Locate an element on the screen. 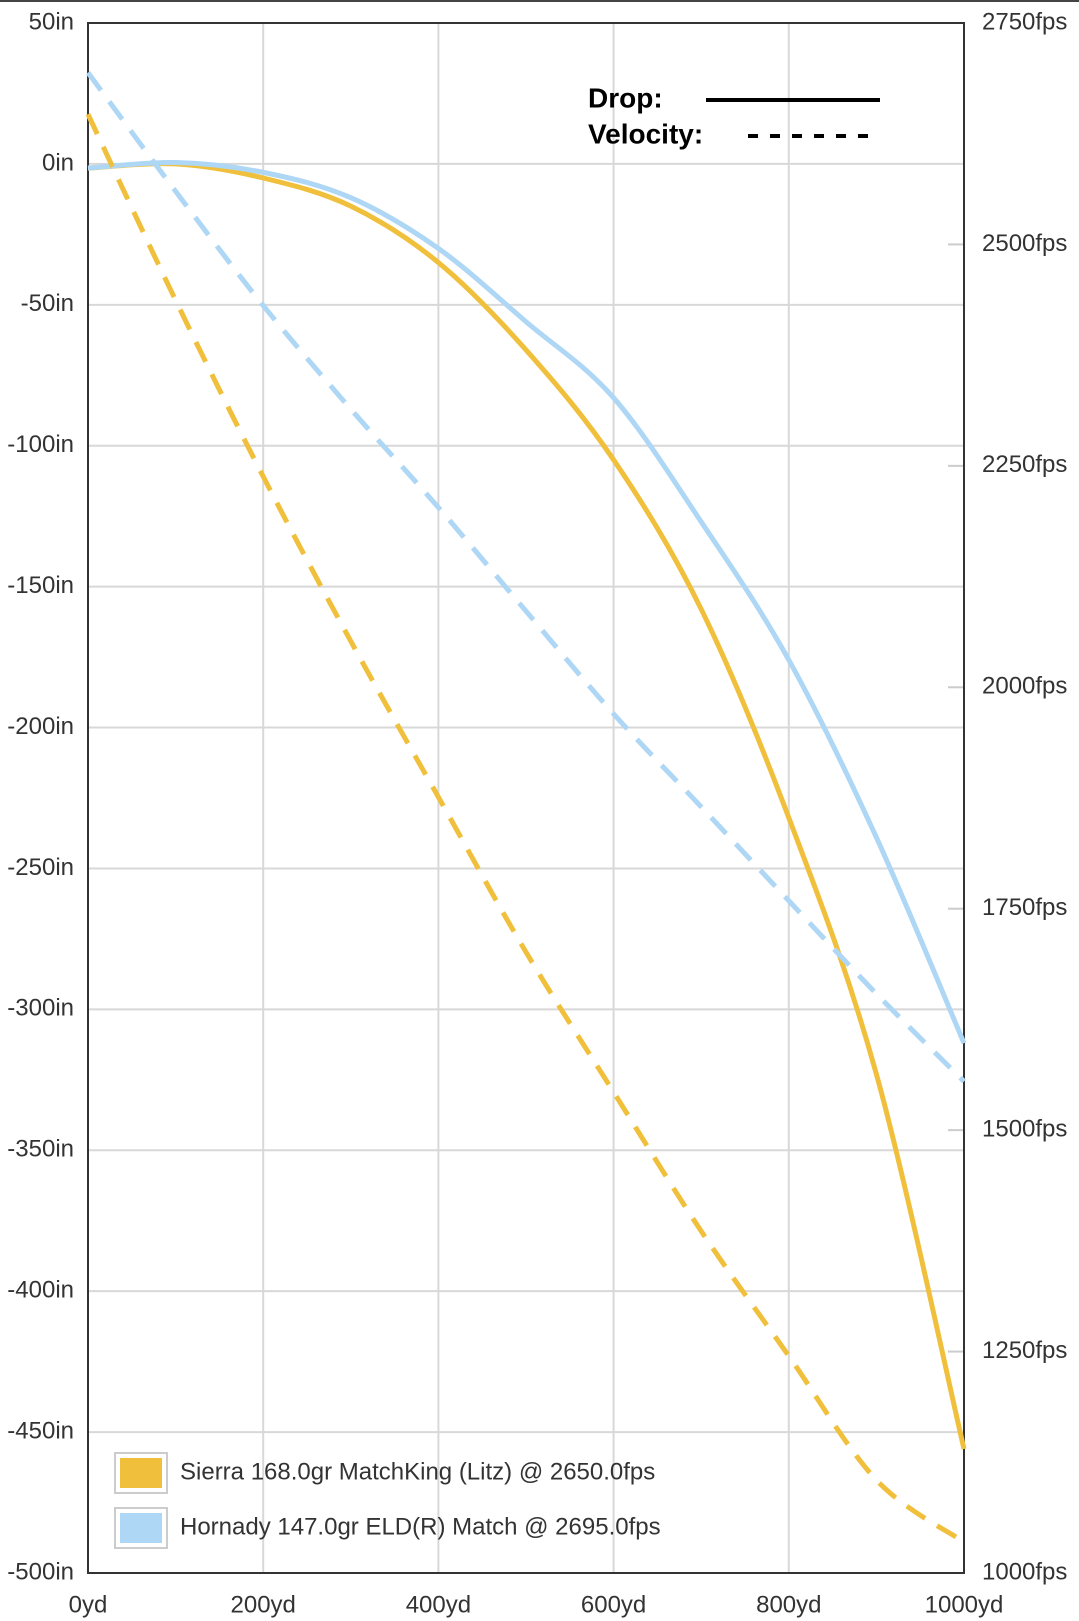 The width and height of the screenshot is (1079, 1621). y2-tick-label: 2750fps is located at coordinates (1024, 21).